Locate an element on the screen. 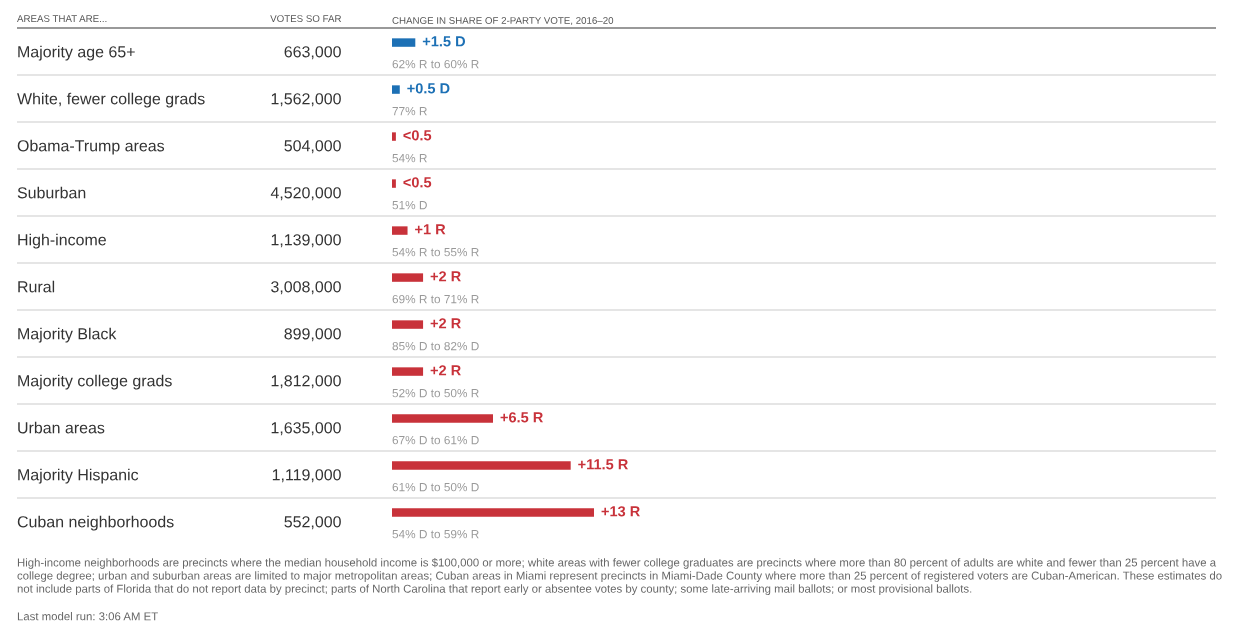 The width and height of the screenshot is (1236, 635). data-label: +6.5 R is located at coordinates (522, 417).